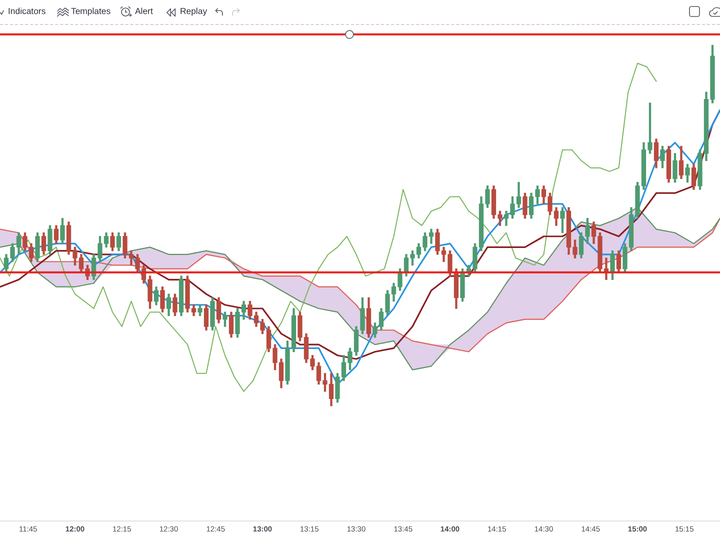 This screenshot has height=540, width=720. I want to click on text: Indicators, so click(27, 11).